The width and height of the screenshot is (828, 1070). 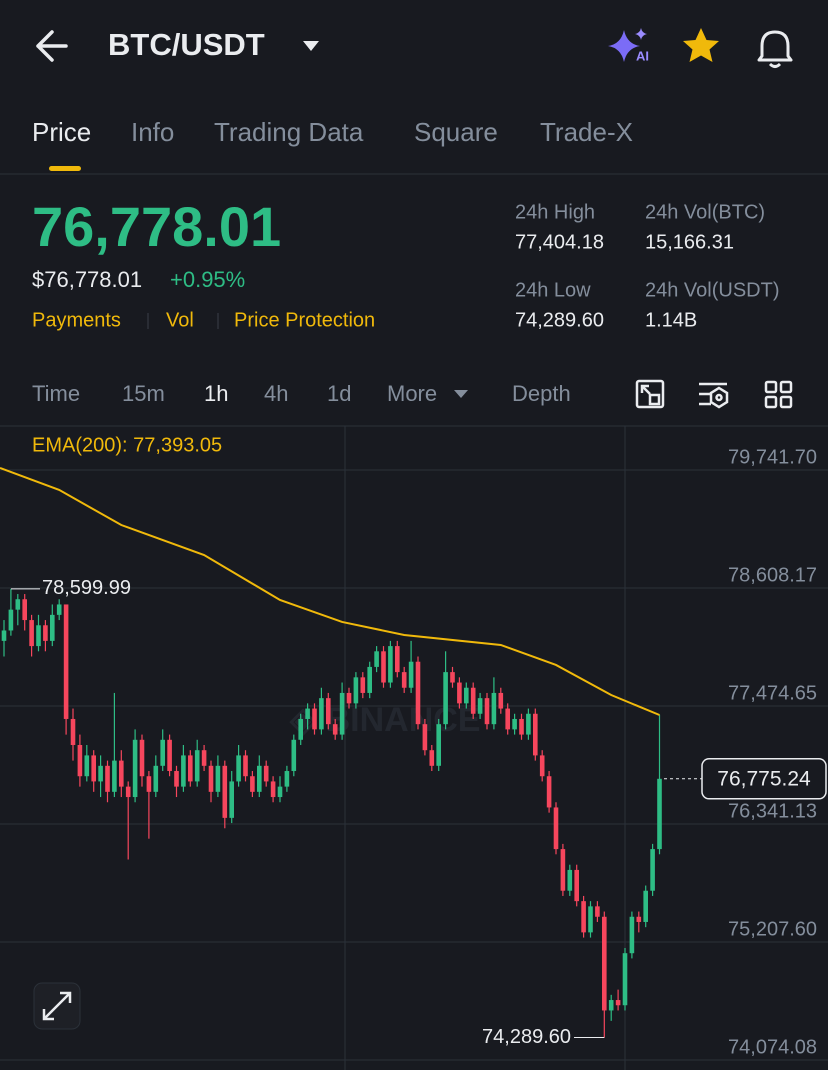 I want to click on y-tick-label: 79,741.70, so click(x=772, y=457).